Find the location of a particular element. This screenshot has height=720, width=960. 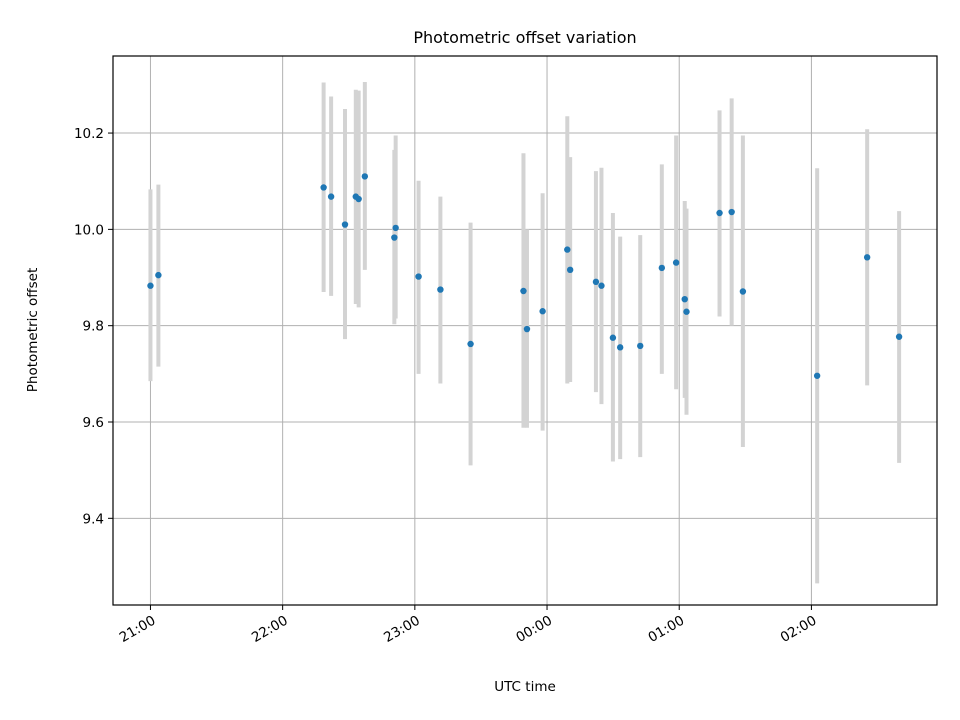

y-tick-label: 9.8 is located at coordinates (93, 327).